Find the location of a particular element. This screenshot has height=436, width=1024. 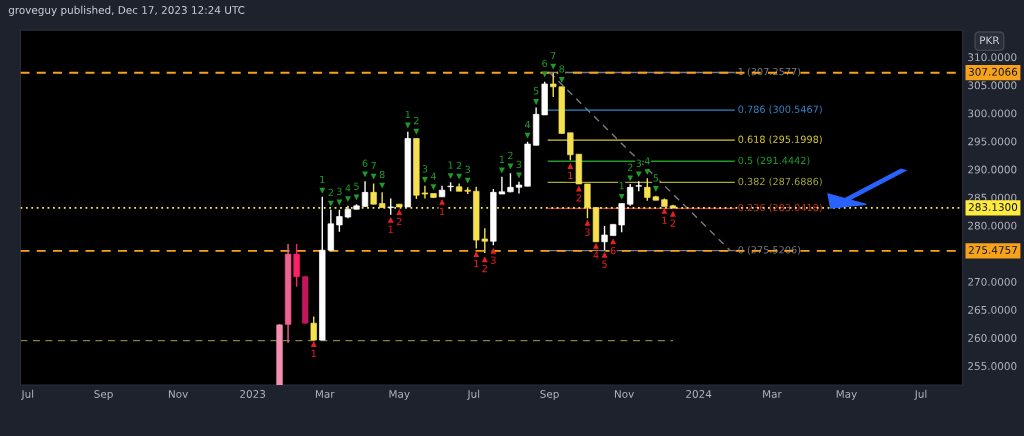

y-tick-label: 285.0000 is located at coordinates (992, 197).